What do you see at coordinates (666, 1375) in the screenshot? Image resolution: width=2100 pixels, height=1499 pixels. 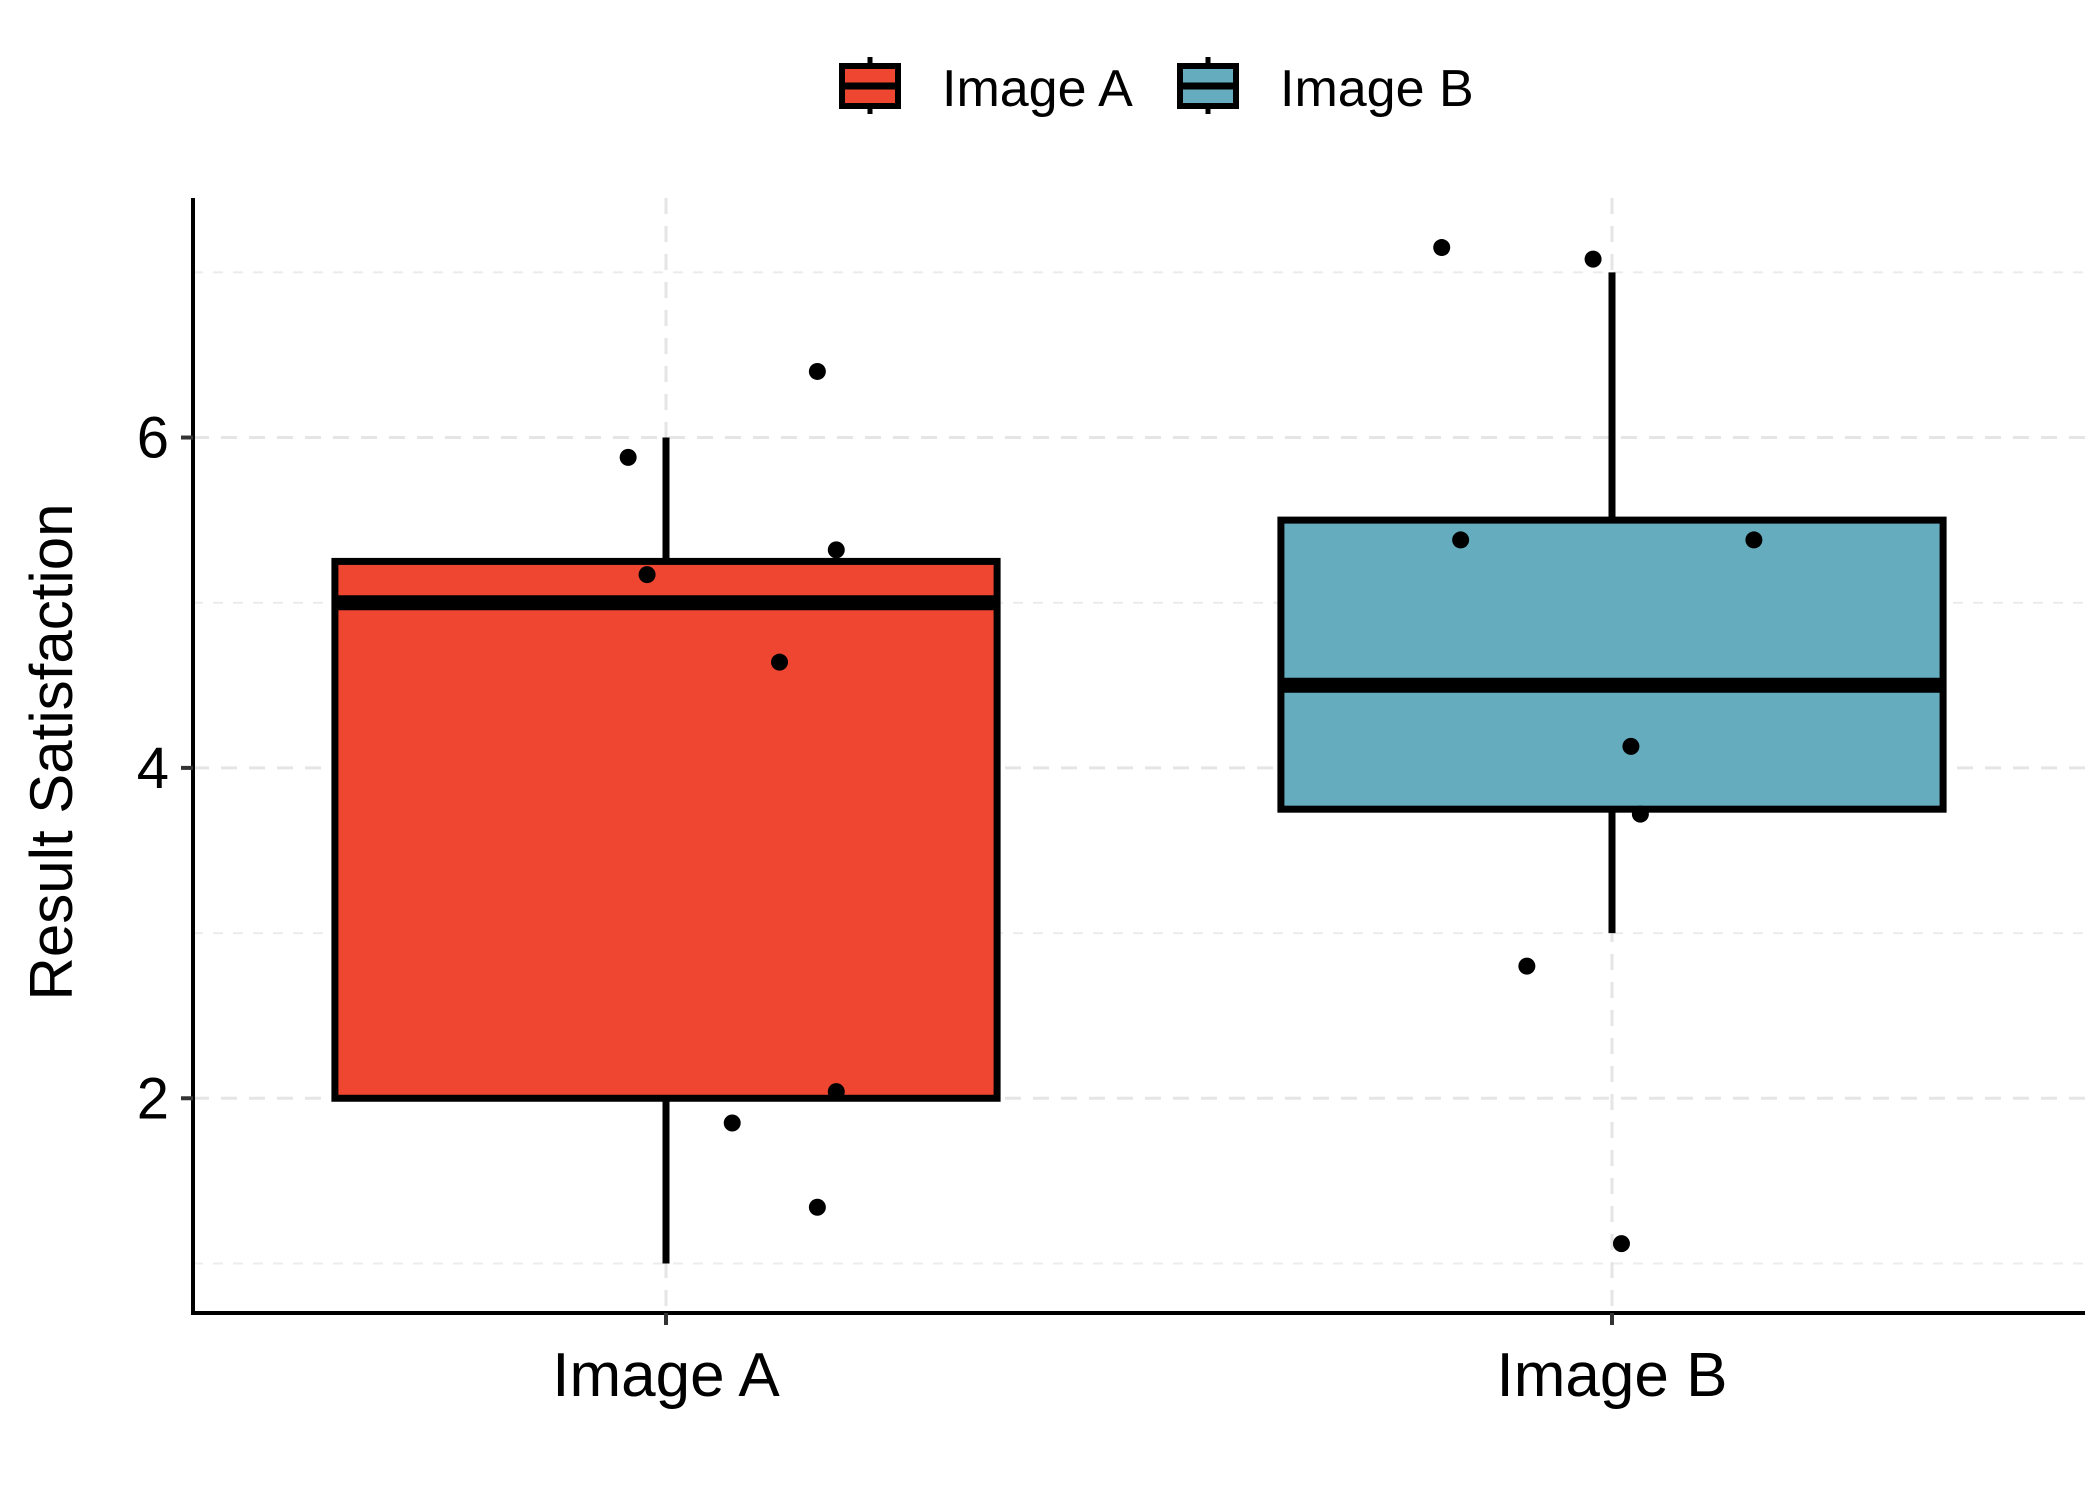 I see `x-tick-label: Image A` at bounding box center [666, 1375].